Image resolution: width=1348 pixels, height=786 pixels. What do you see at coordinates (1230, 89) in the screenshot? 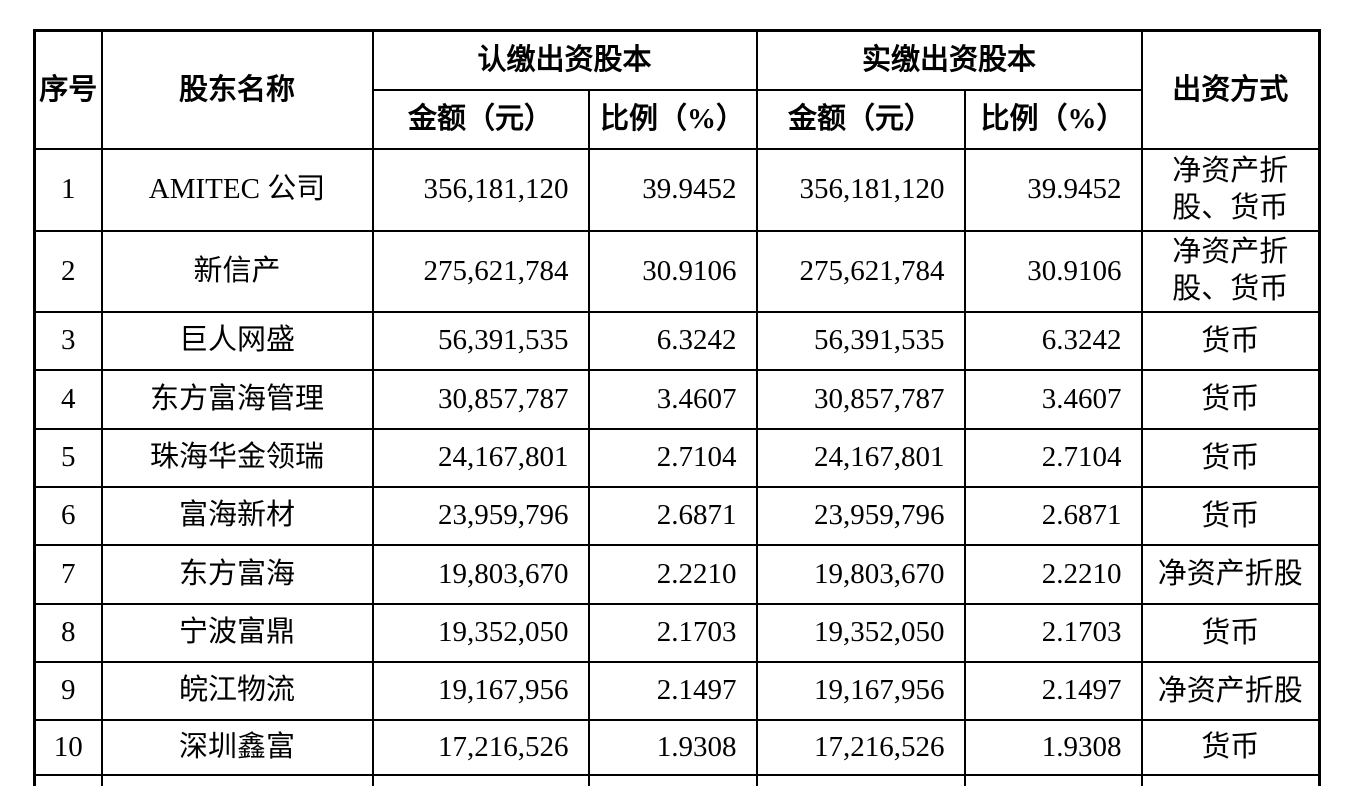
I see `header-contribution-method: 出资方式` at bounding box center [1230, 89].